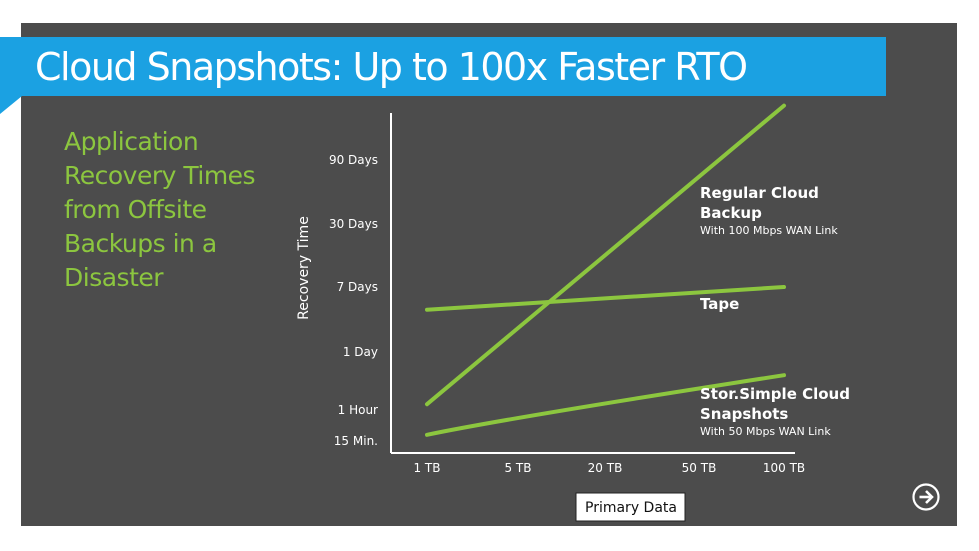  I want to click on subtitle-line: from Offsite, so click(135, 209).